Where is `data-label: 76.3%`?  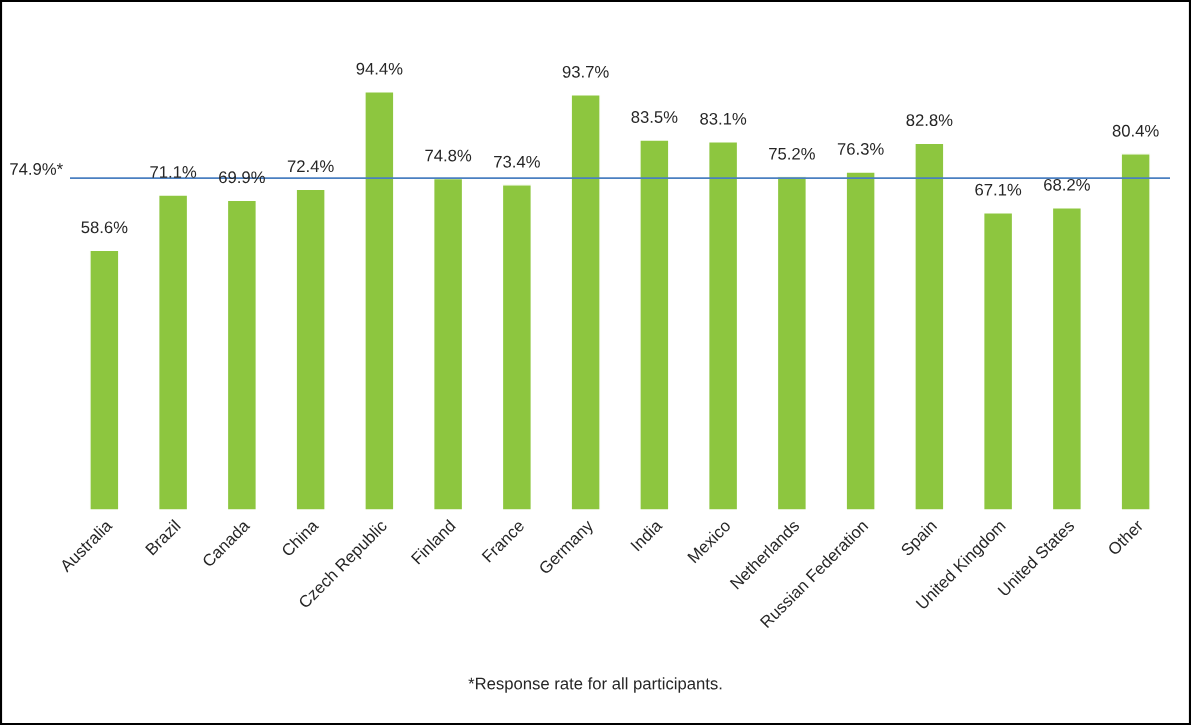 data-label: 76.3% is located at coordinates (860, 149).